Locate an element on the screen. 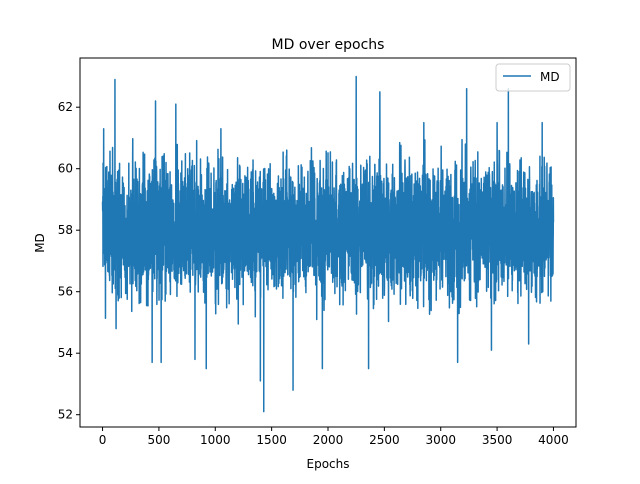 The height and width of the screenshot is (484, 640). x-axis: 0 500 1000 1500 2000 2500 3000 3500 4000 is located at coordinates (334, 437).